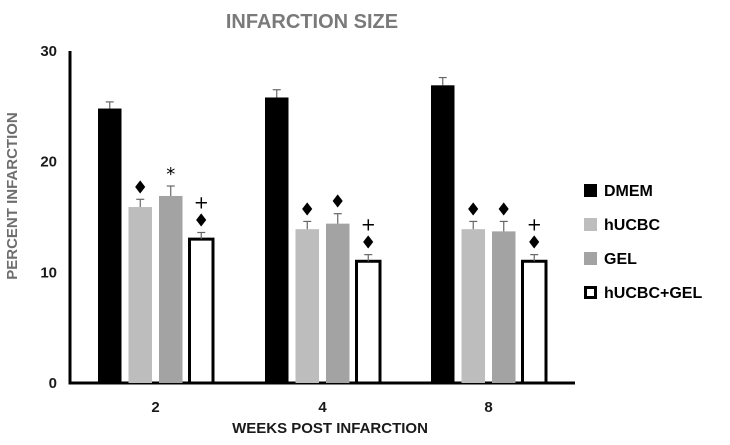 The height and width of the screenshot is (445, 730). I want to click on x-tick-label: 8, so click(488, 407).